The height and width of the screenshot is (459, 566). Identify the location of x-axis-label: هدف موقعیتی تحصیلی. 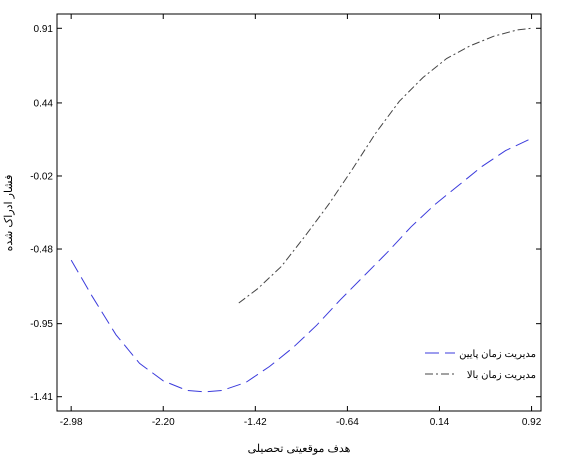
(299, 449).